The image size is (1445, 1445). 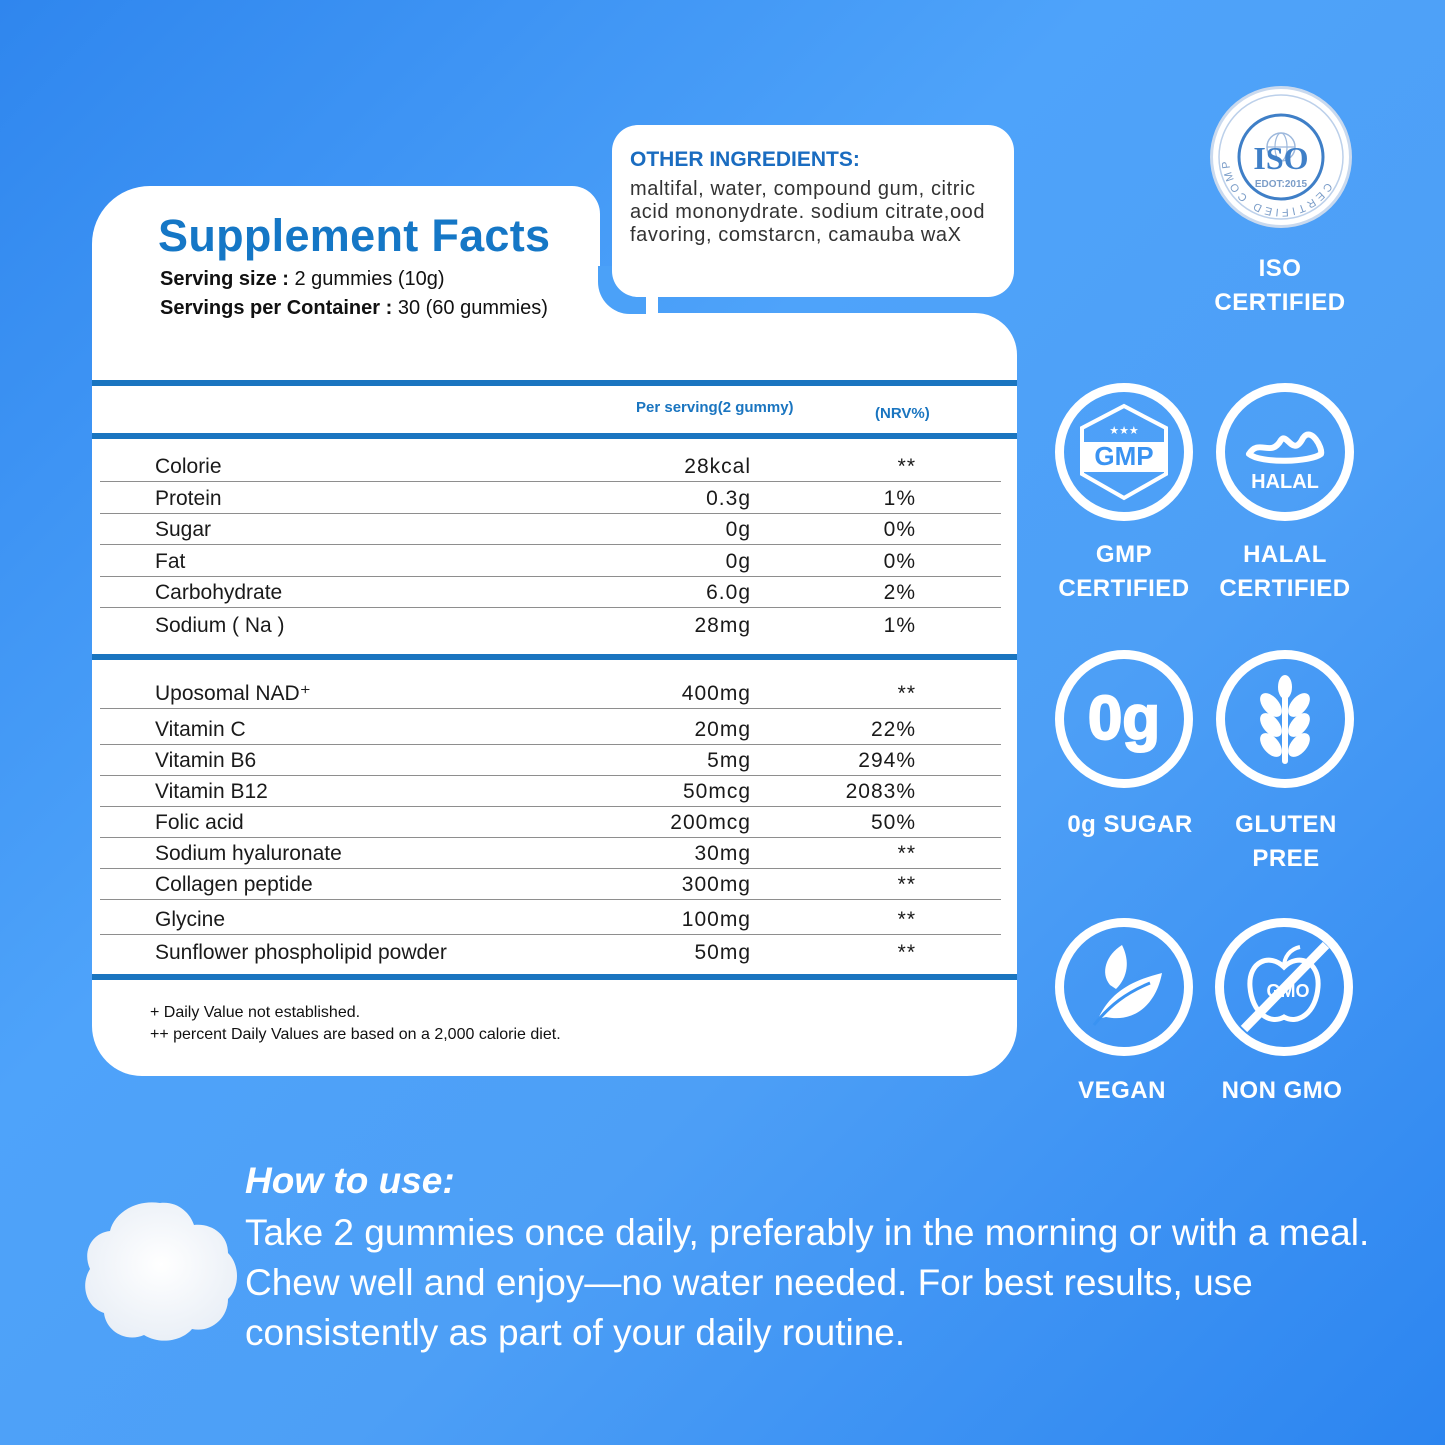 I want to click on nutrient-name: Colorie, so click(x=188, y=466).